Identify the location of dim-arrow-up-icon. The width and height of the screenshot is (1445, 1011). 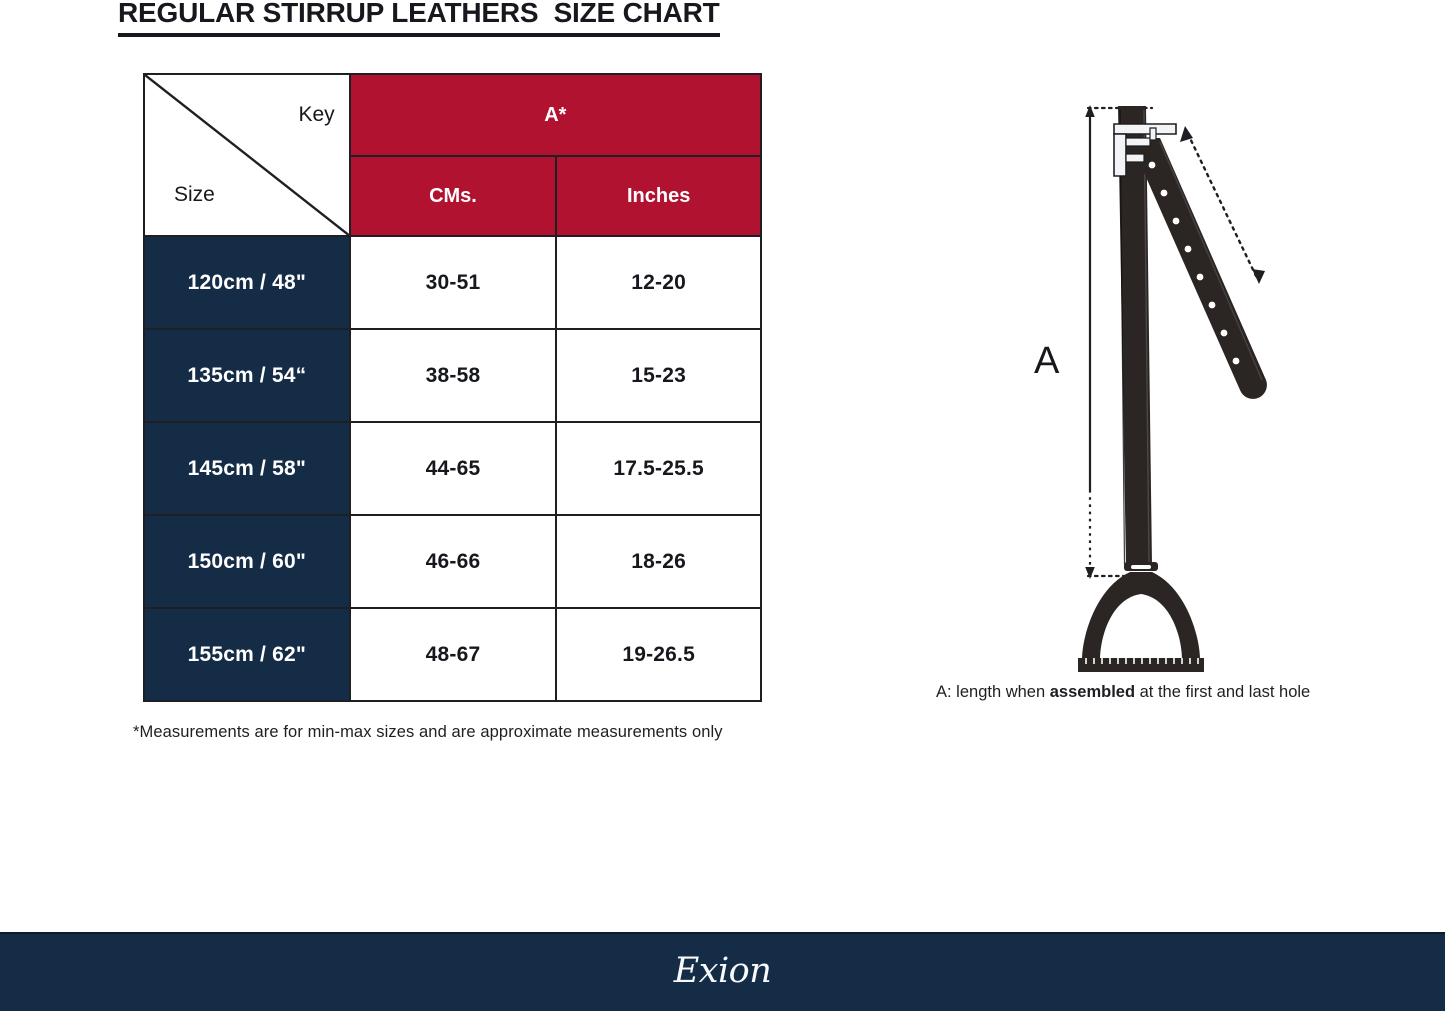
(1090, 111).